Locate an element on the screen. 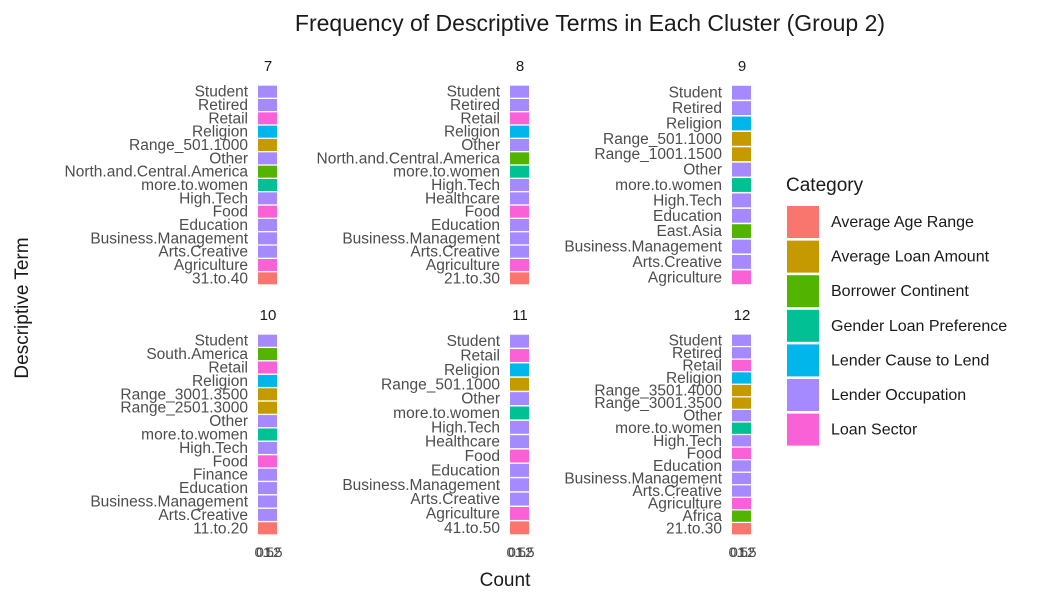 The height and width of the screenshot is (601, 1051). panel-title: 12 is located at coordinates (742, 315).